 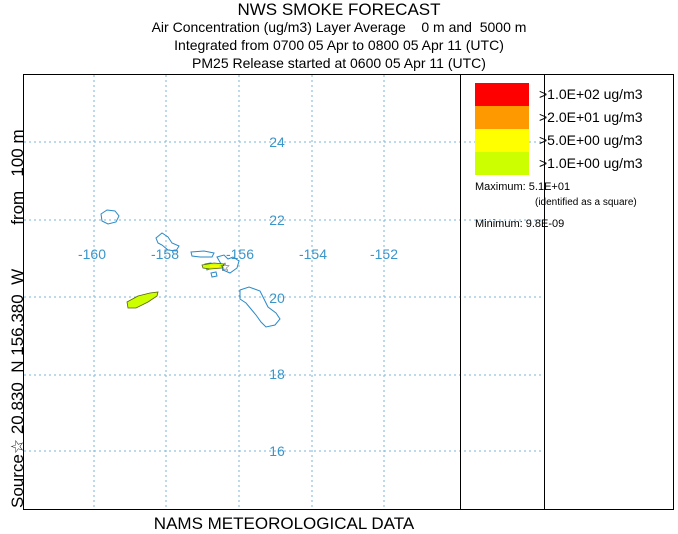 What do you see at coordinates (586, 202) in the screenshot?
I see `maximum-note: (identified as a square)` at bounding box center [586, 202].